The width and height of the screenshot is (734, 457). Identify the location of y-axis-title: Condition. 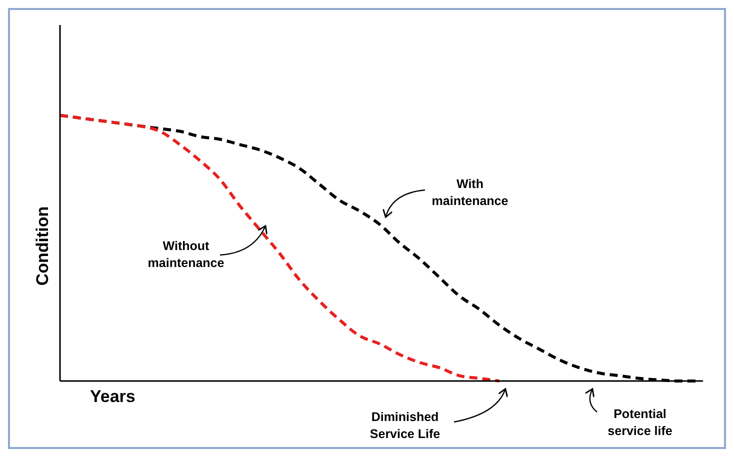
(43, 246).